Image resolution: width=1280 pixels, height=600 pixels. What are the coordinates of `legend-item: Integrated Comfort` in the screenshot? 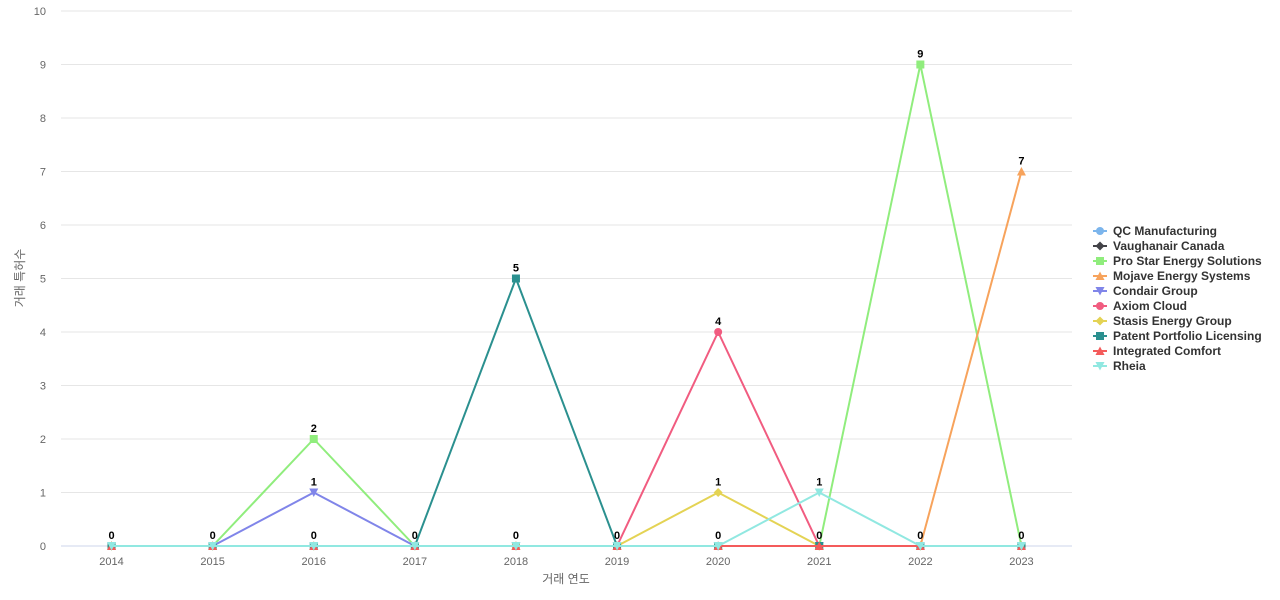 It's located at (1157, 351).